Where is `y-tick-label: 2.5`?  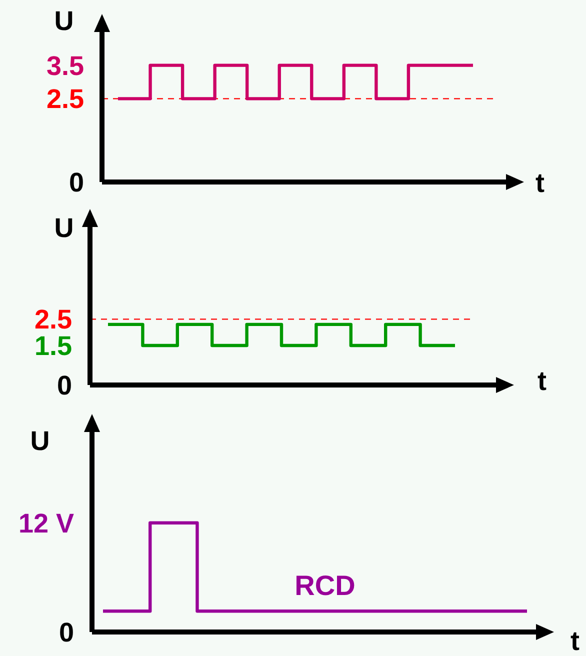
y-tick-label: 2.5 is located at coordinates (65, 99).